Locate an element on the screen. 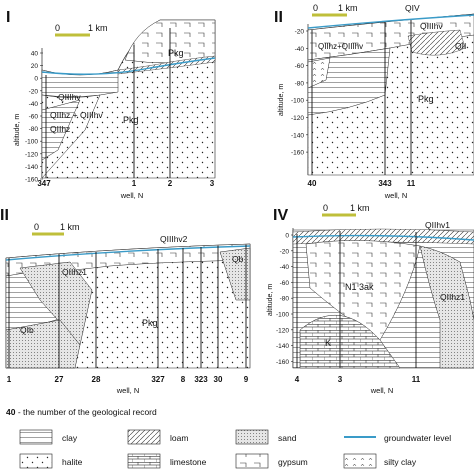 The width and height of the screenshot is (474, 474). unit-label: QIIhz is located at coordinates (60, 129).